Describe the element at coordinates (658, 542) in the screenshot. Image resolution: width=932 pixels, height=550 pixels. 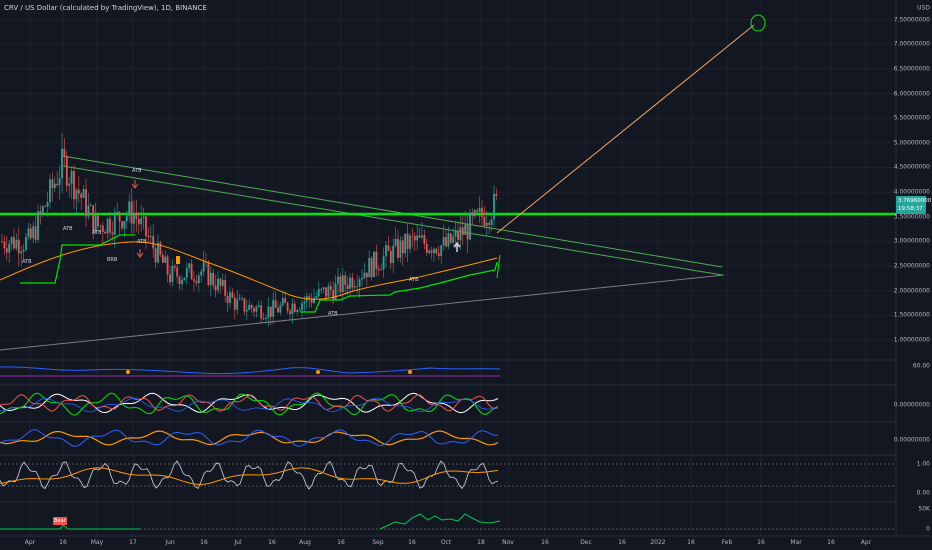
I see `time-tick-label: 2022` at that location.